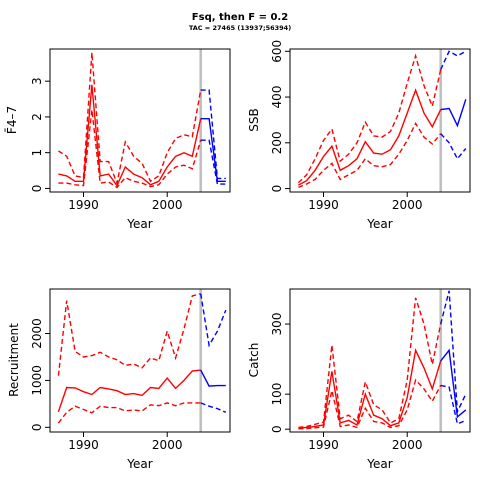 Image resolution: width=480 pixels, height=480 pixels. I want to click on recruitment-xtick-label: 1990, so click(83, 445).